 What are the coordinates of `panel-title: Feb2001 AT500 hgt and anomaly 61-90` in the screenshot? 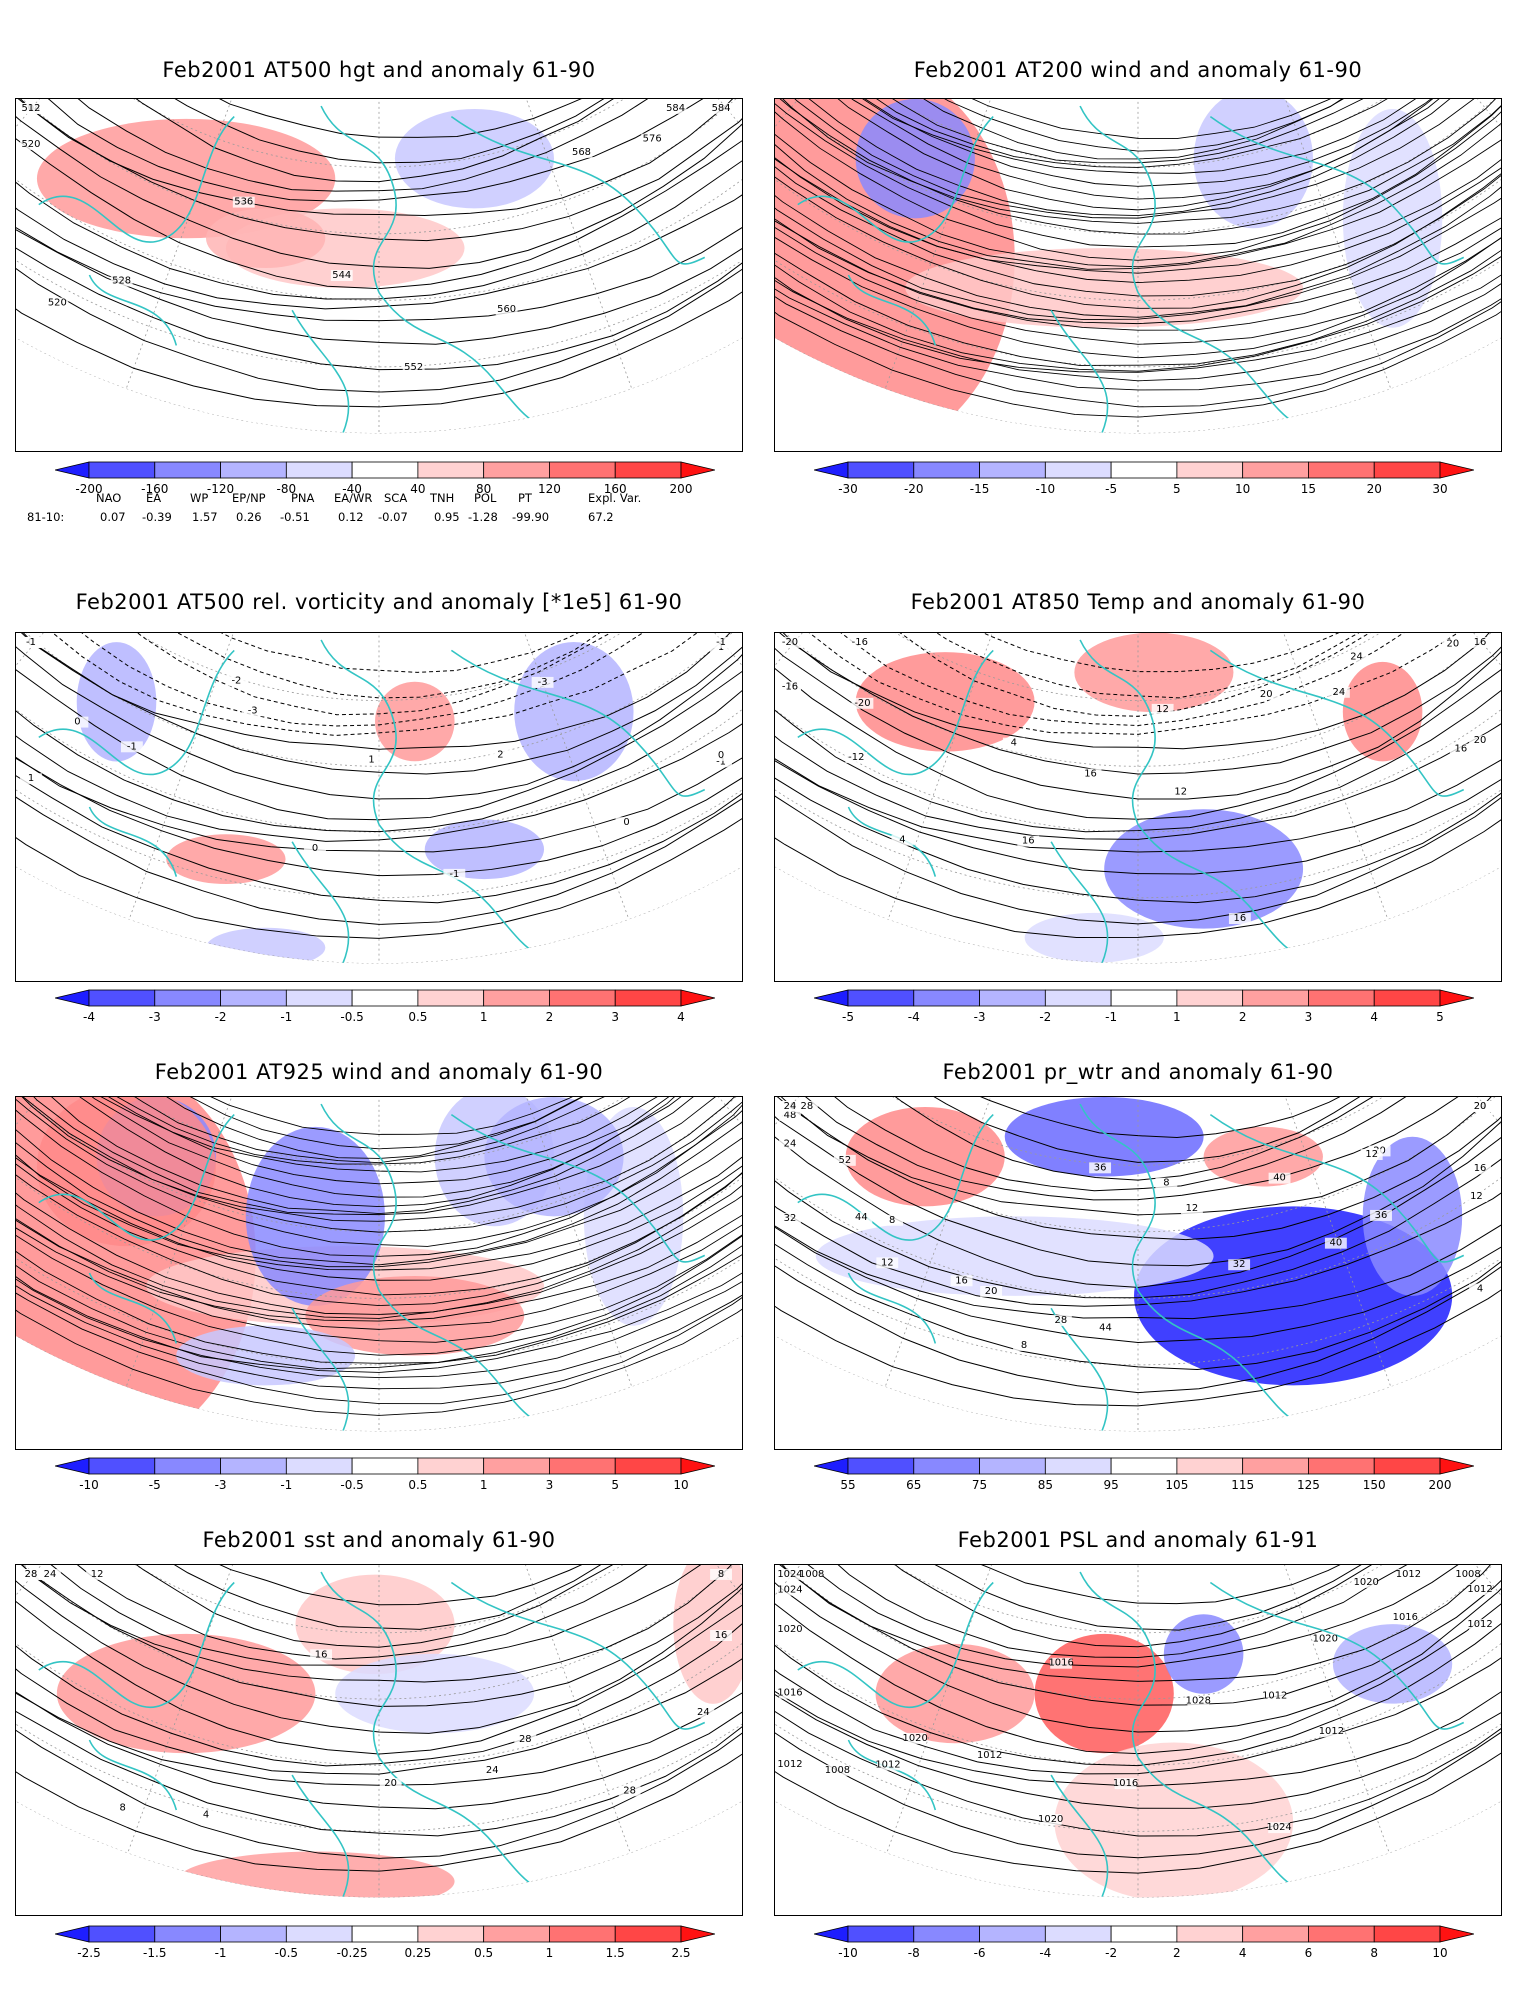 It's located at (379, 70).